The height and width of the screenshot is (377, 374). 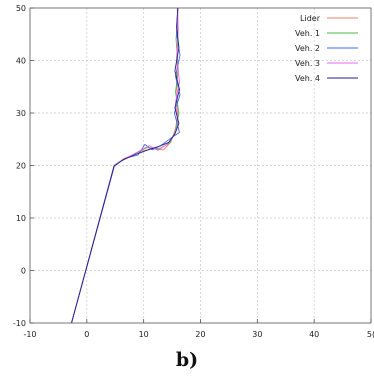 What do you see at coordinates (314, 334) in the screenshot?
I see `x-tick-label: 40` at bounding box center [314, 334].